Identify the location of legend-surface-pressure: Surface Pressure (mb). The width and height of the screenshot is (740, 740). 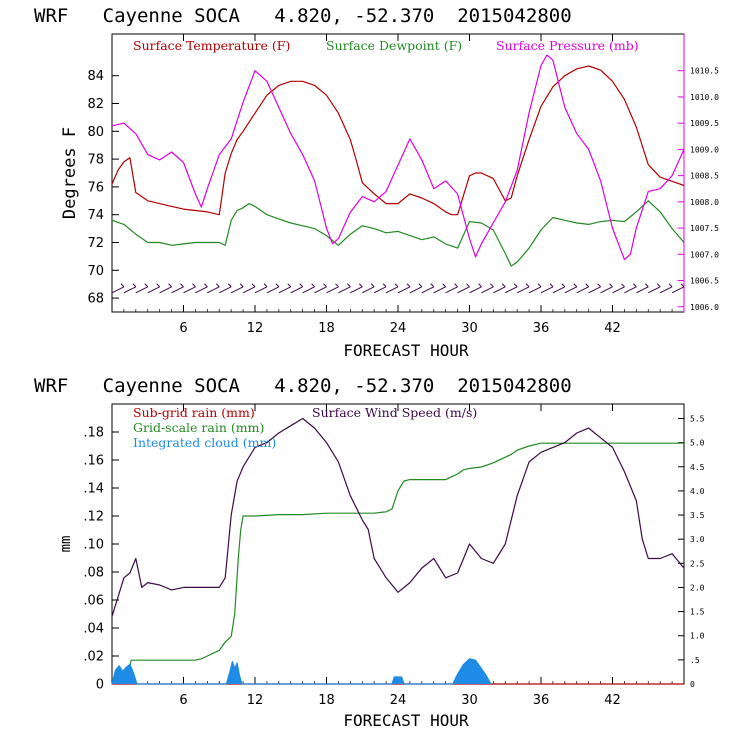
(567, 45).